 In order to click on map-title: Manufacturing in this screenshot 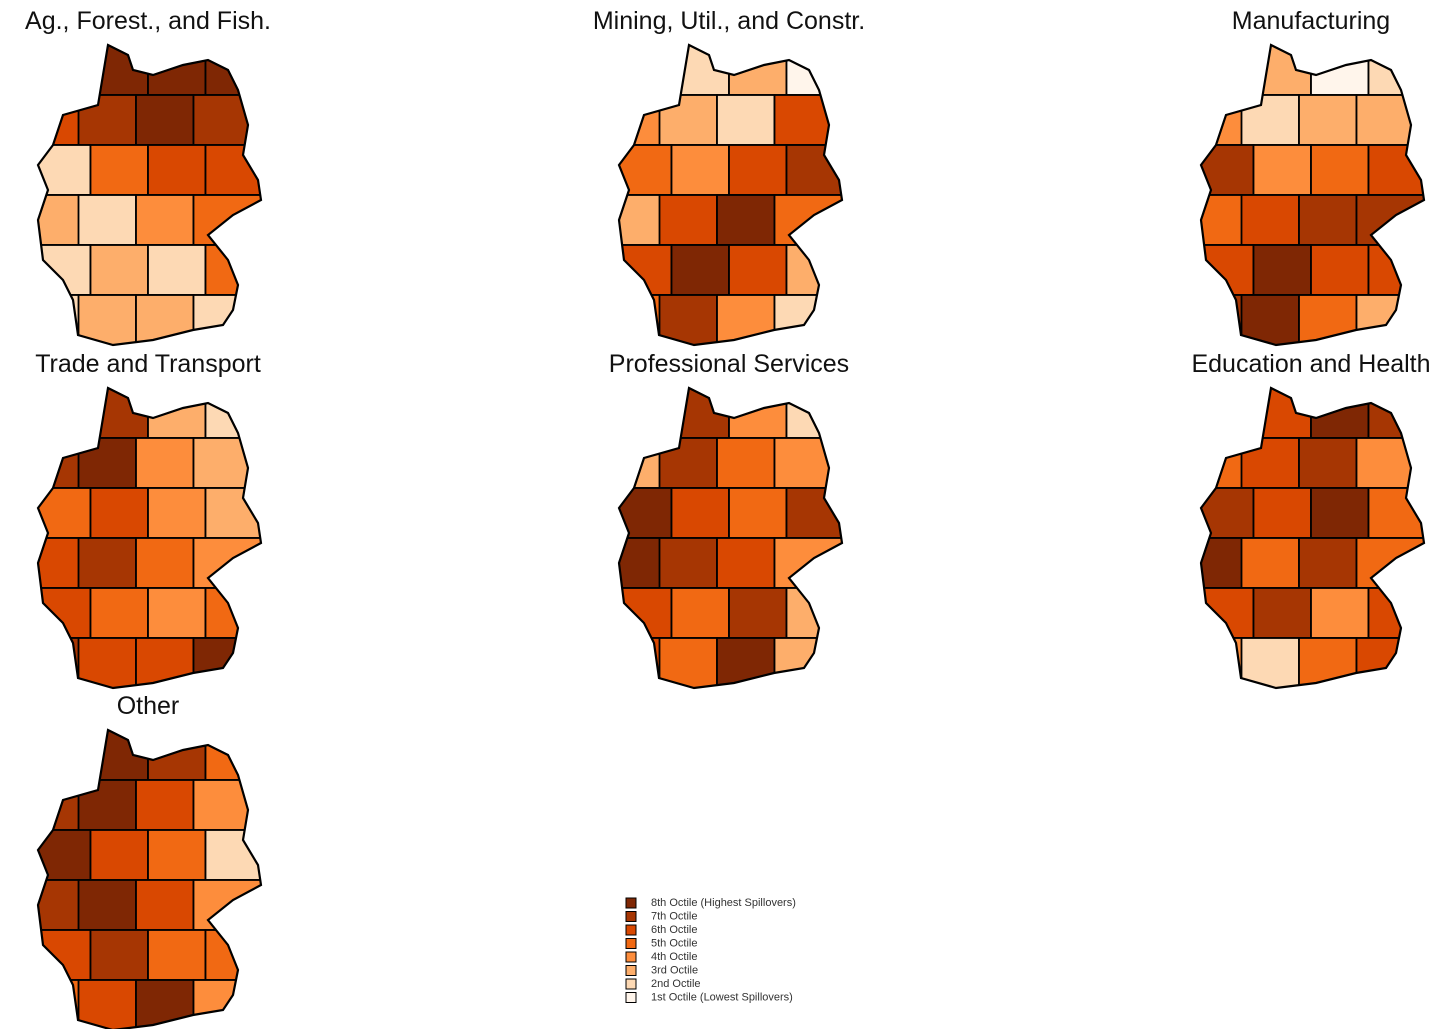, I will do `click(1311, 21)`.